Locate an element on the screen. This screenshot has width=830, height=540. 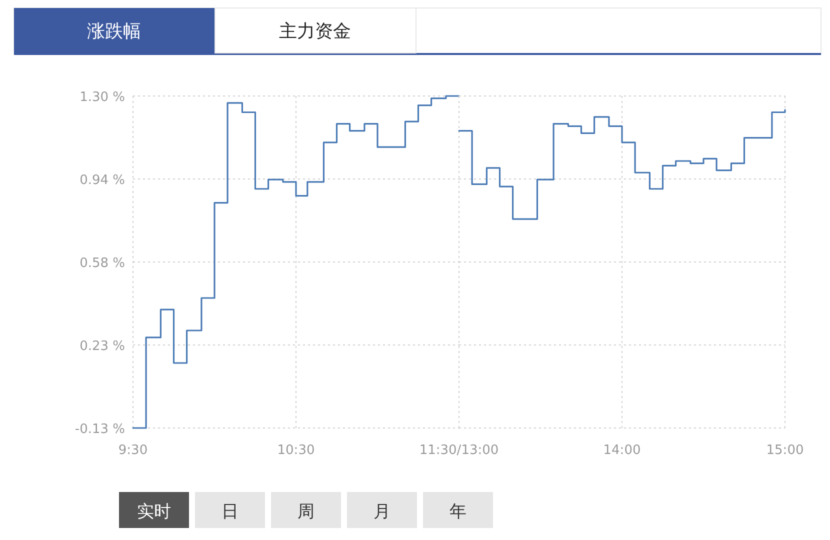
text: 周 is located at coordinates (306, 512).